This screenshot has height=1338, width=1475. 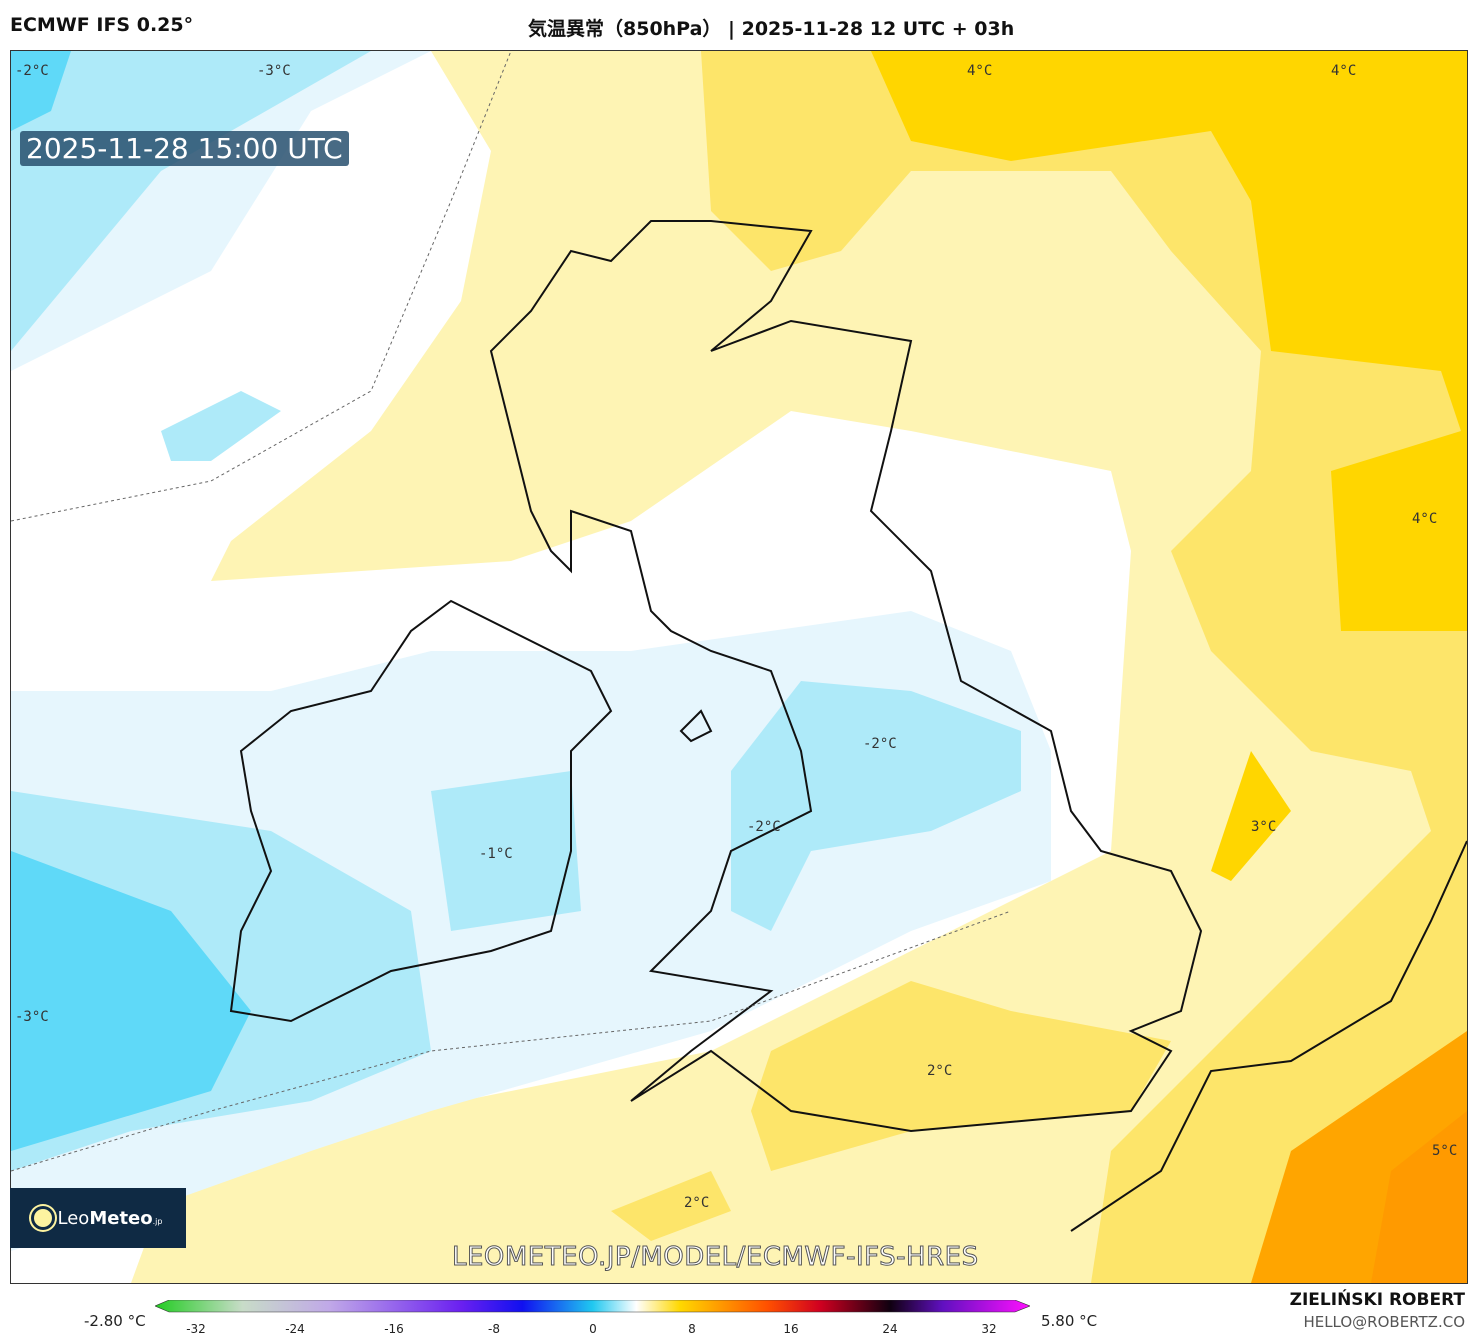 What do you see at coordinates (1445, 1151) in the screenshot?
I see `contour-label: 5°C` at bounding box center [1445, 1151].